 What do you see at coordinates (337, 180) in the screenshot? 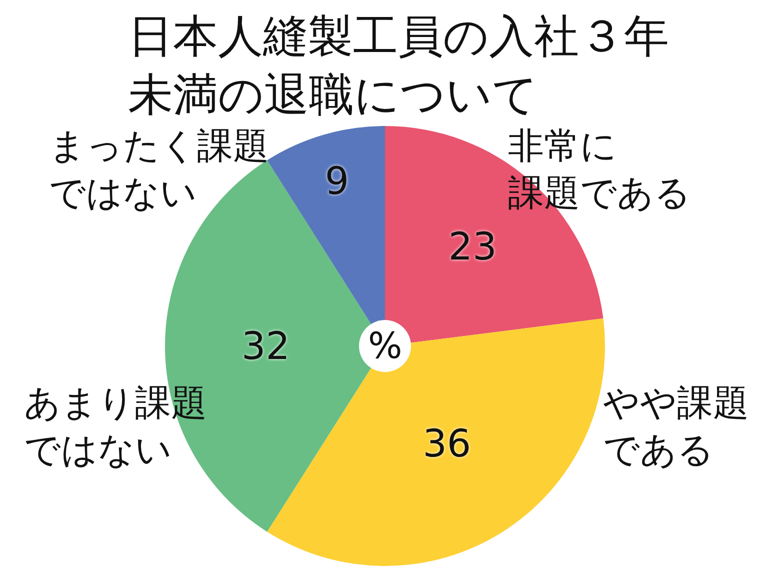
I see `data-label: 9` at bounding box center [337, 180].